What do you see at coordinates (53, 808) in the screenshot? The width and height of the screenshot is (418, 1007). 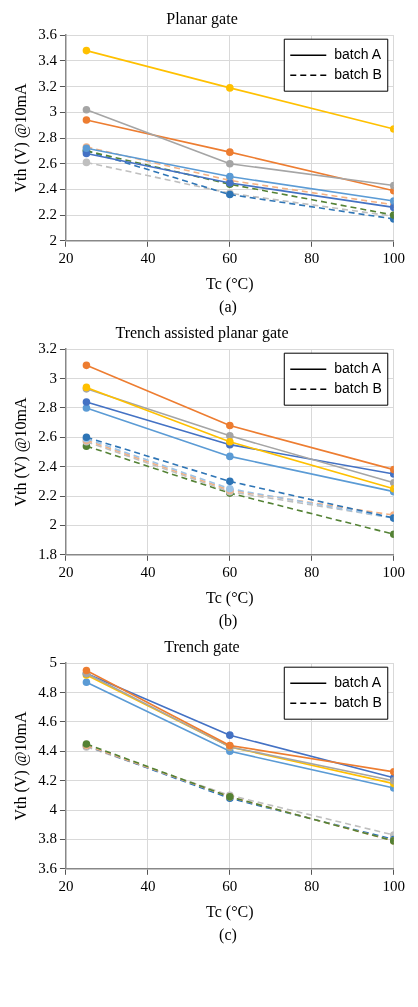 I see `y-tick-label: 4` at bounding box center [53, 808].